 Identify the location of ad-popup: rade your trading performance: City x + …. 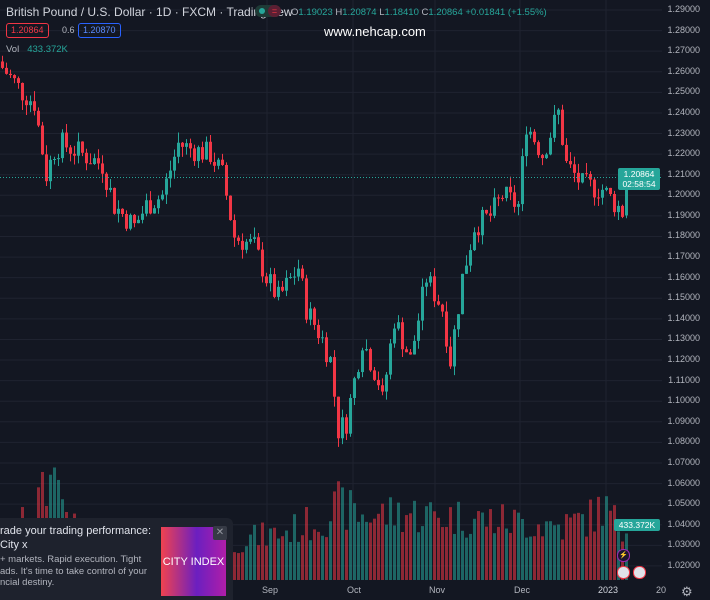
(116, 559).